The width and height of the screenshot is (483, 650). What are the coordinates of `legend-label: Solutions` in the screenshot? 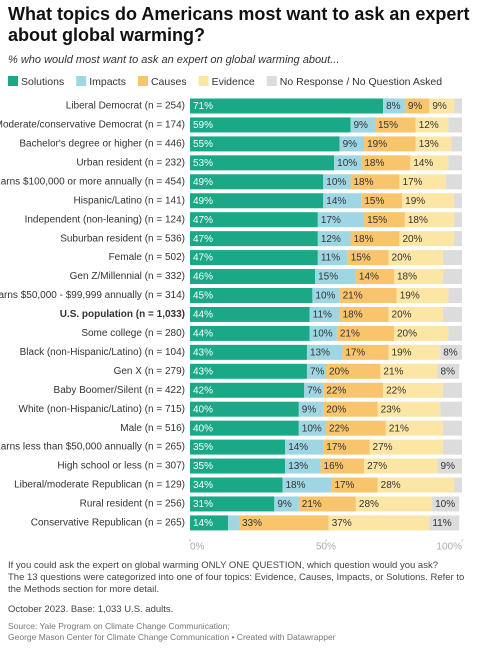 It's located at (42, 82).